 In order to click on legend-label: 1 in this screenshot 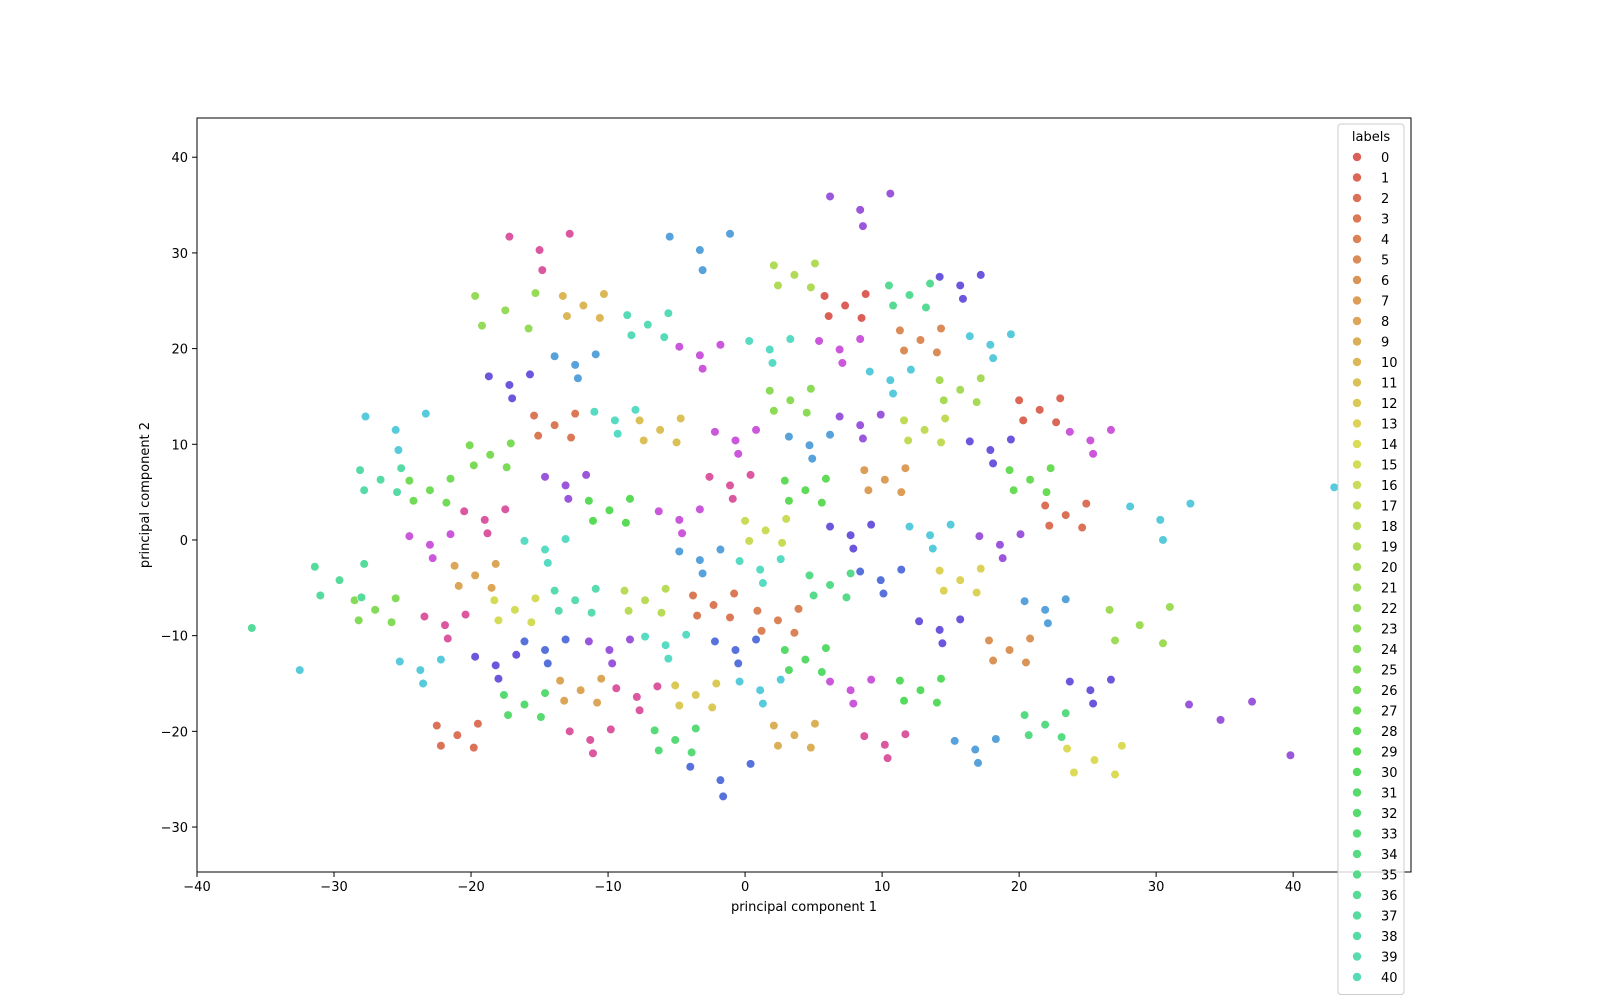, I will do `click(1385, 179)`.